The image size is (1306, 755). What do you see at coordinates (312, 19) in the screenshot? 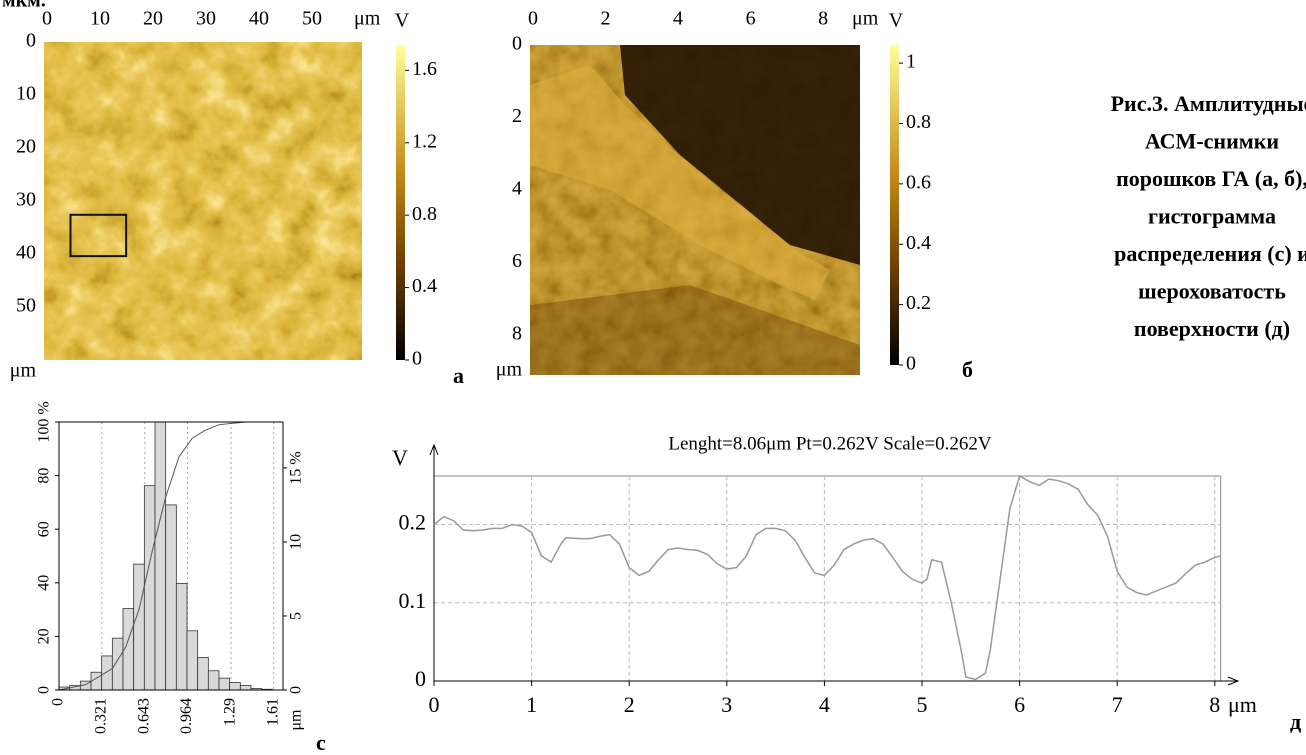
I see `x-tick-label: 50` at bounding box center [312, 19].